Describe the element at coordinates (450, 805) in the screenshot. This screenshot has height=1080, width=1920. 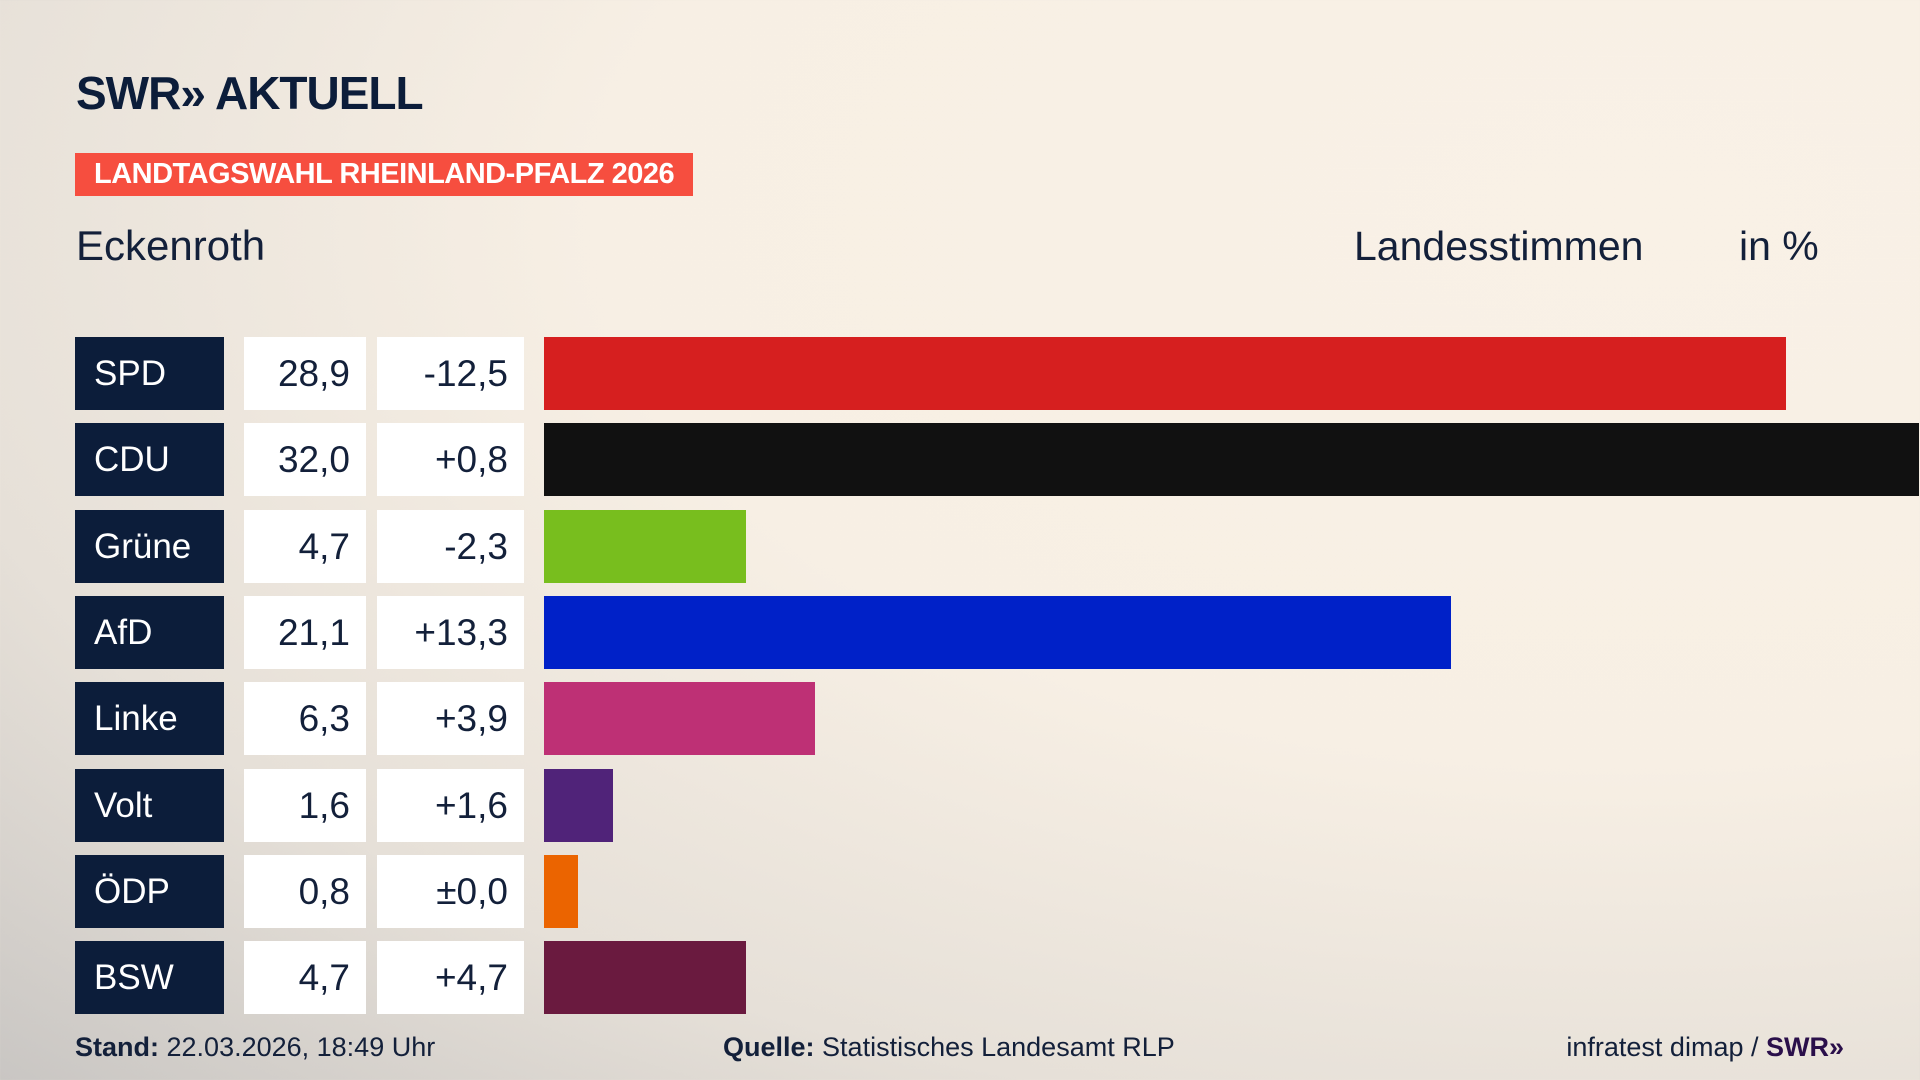
I see `diff-label: +1,6` at that location.